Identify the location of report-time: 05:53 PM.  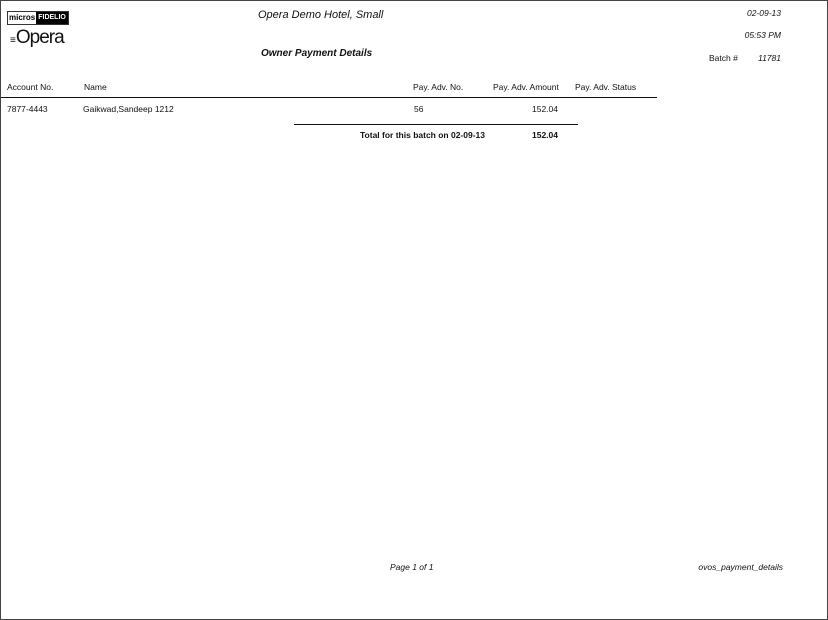
(762, 35).